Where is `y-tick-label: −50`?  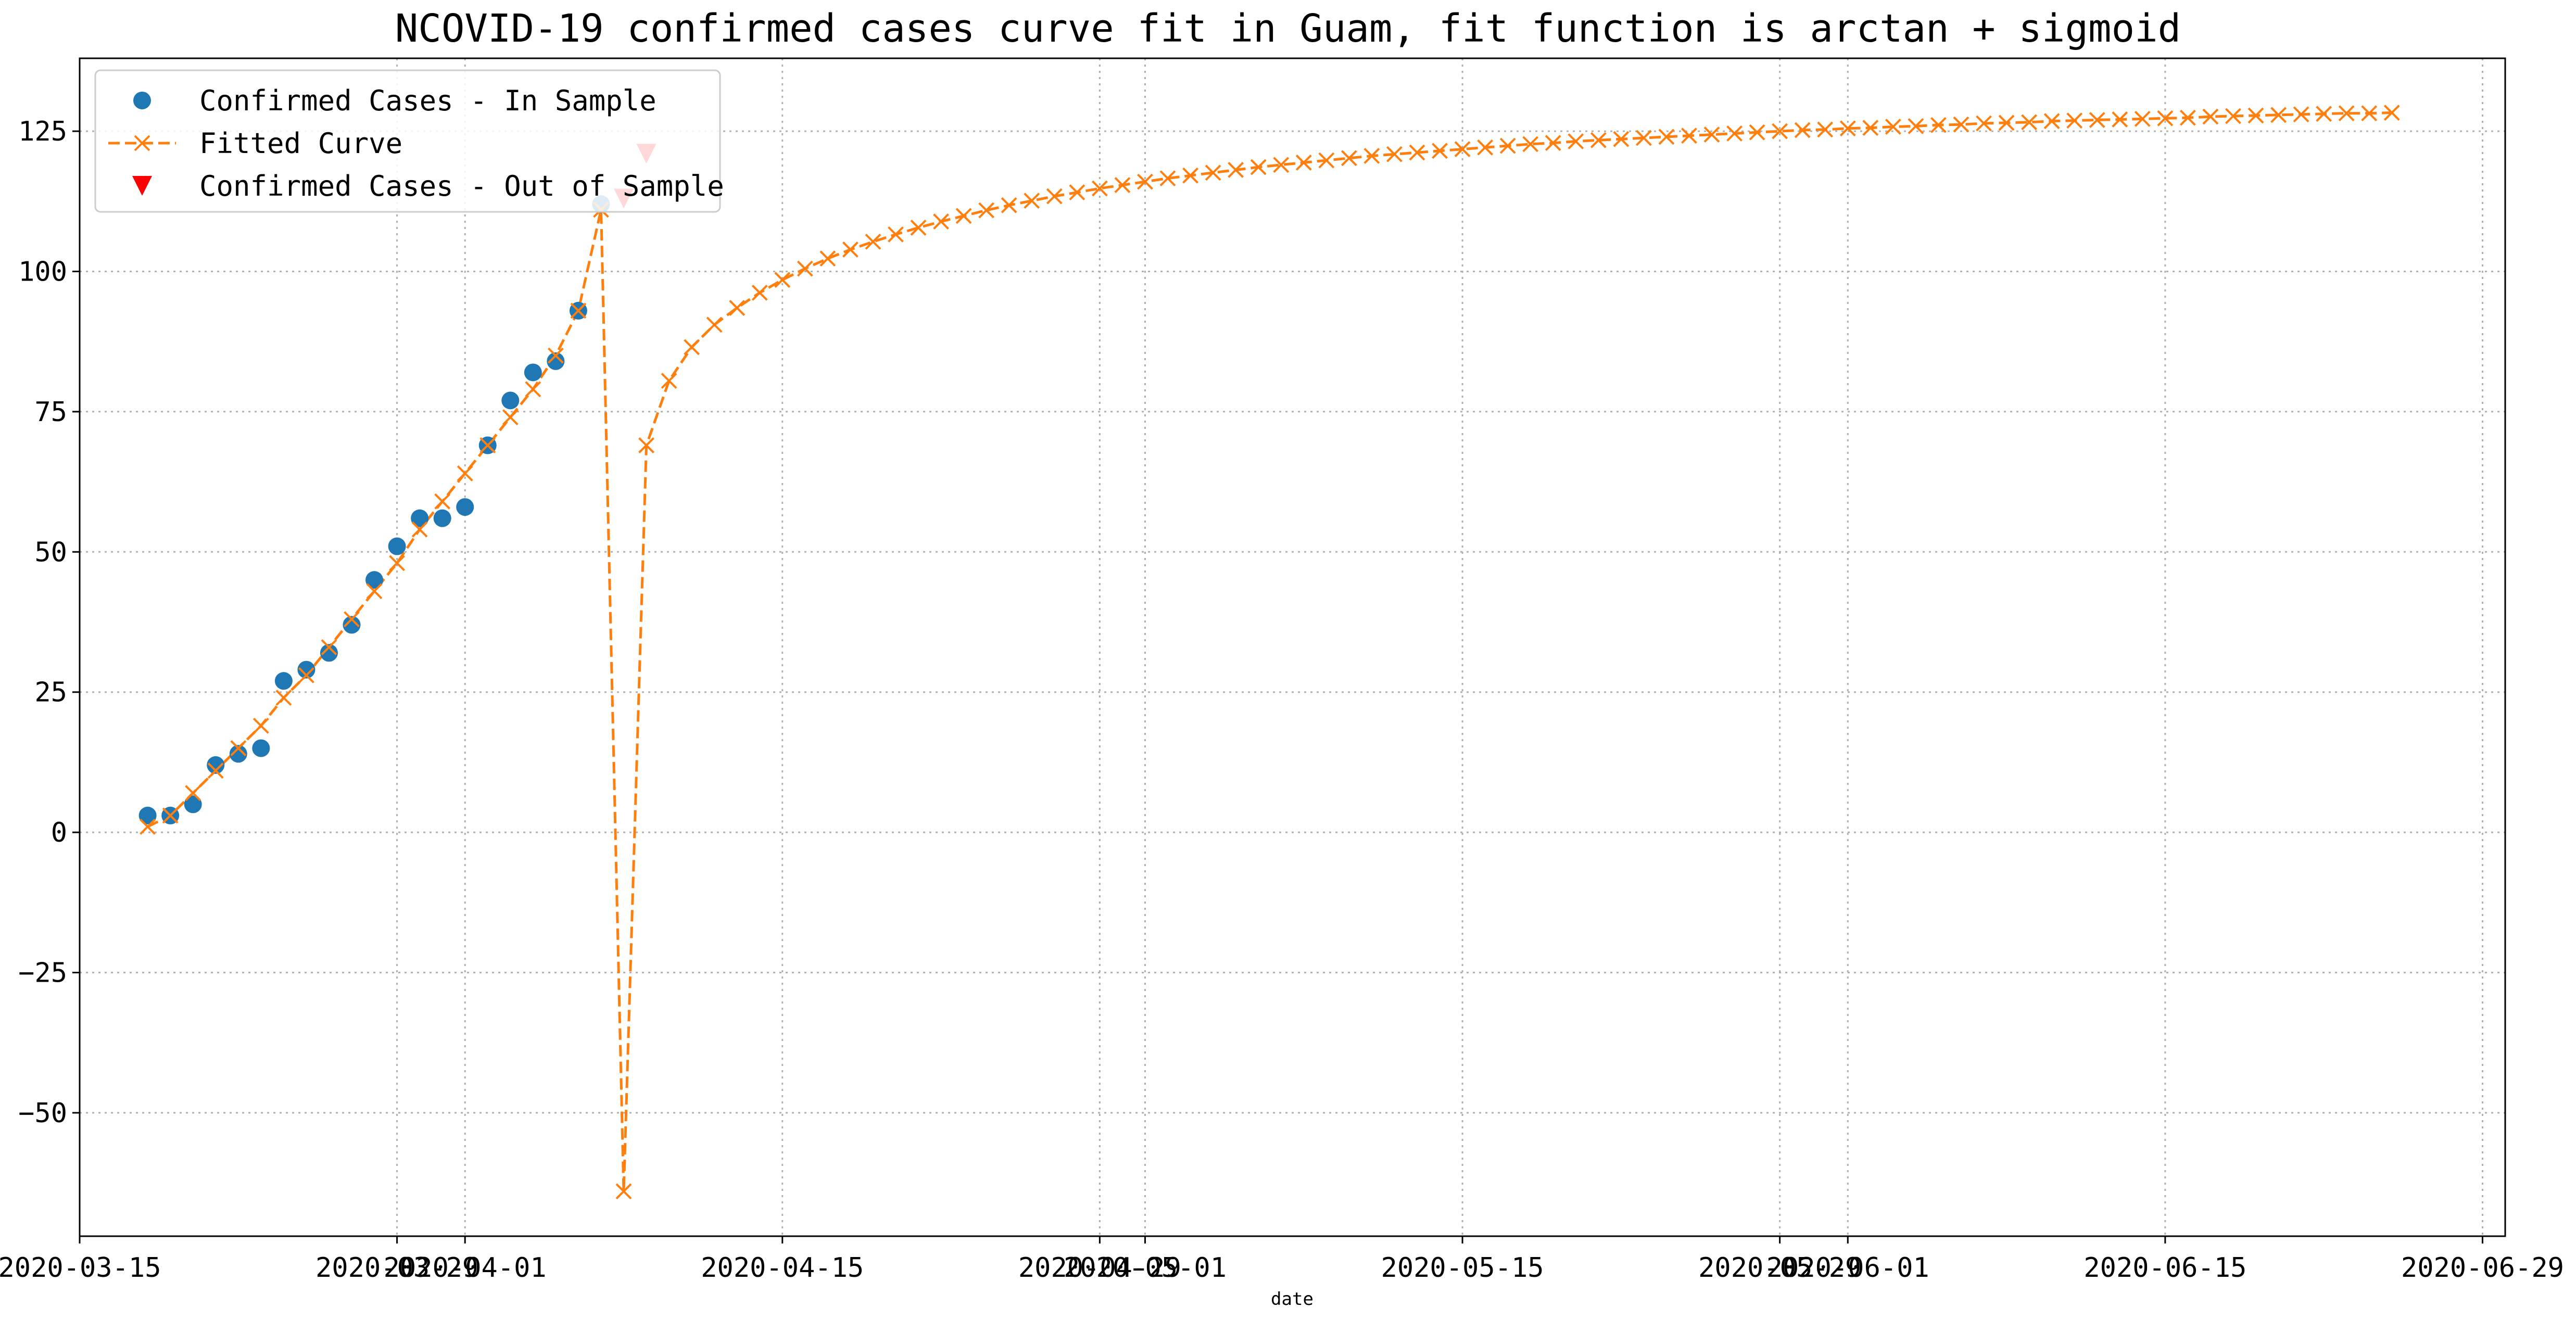 y-tick-label: −50 is located at coordinates (42, 1113).